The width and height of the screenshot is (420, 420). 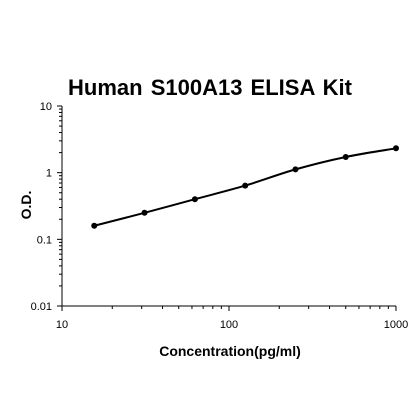 What do you see at coordinates (49, 174) in the screenshot?
I see `y-tick-label: 1` at bounding box center [49, 174].